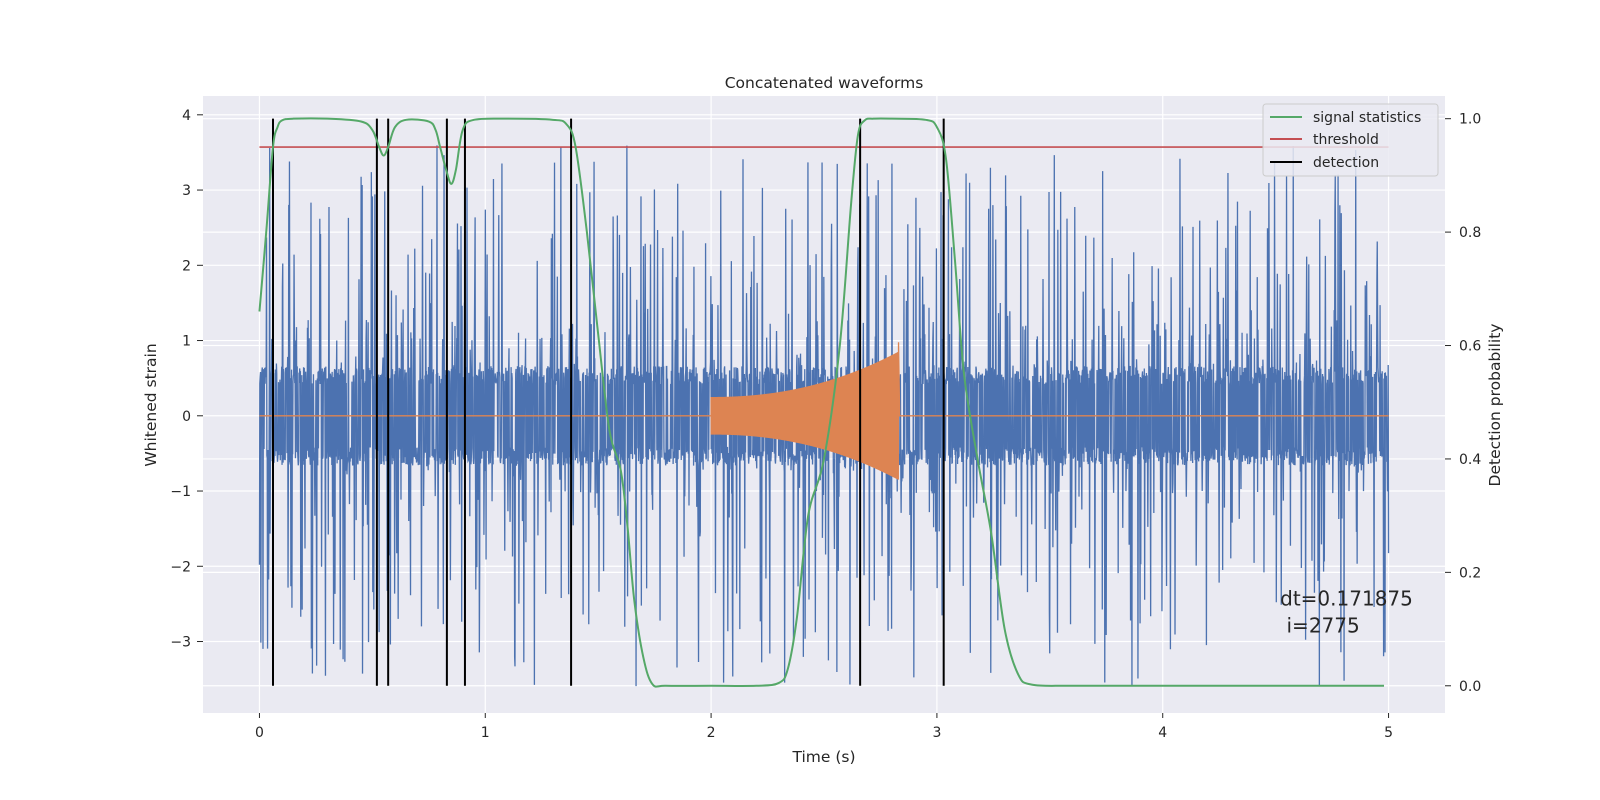 This screenshot has width=1600, height=800. Describe the element at coordinates (824, 727) in the screenshot. I see `x-axis-ticks: 0 1 2 3 4 5` at that location.